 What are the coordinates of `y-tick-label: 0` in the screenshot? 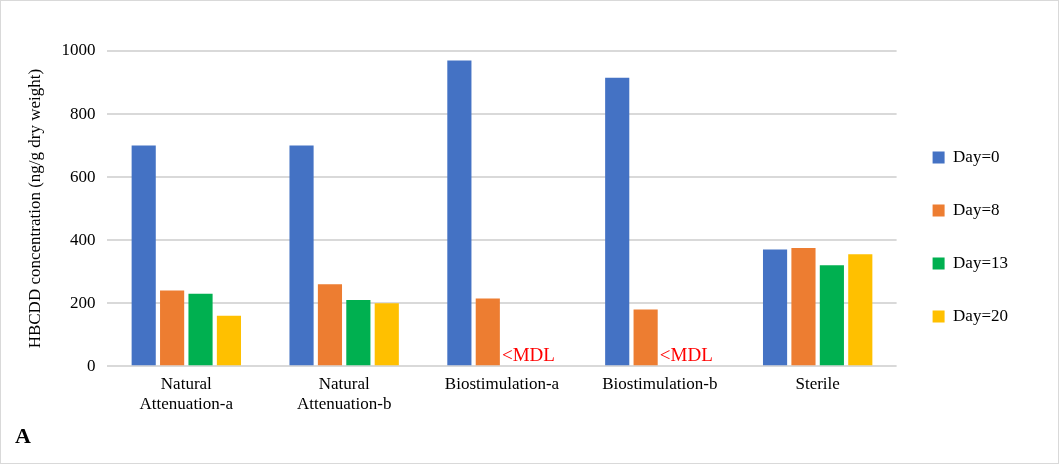 It's located at (91, 365).